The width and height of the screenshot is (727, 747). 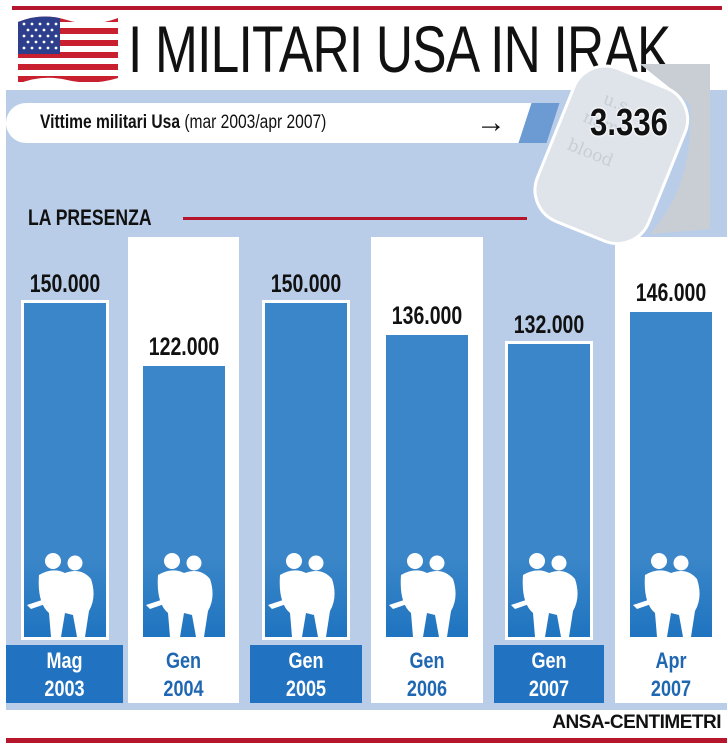 What do you see at coordinates (183, 688) in the screenshot?
I see `category-year: 2004` at bounding box center [183, 688].